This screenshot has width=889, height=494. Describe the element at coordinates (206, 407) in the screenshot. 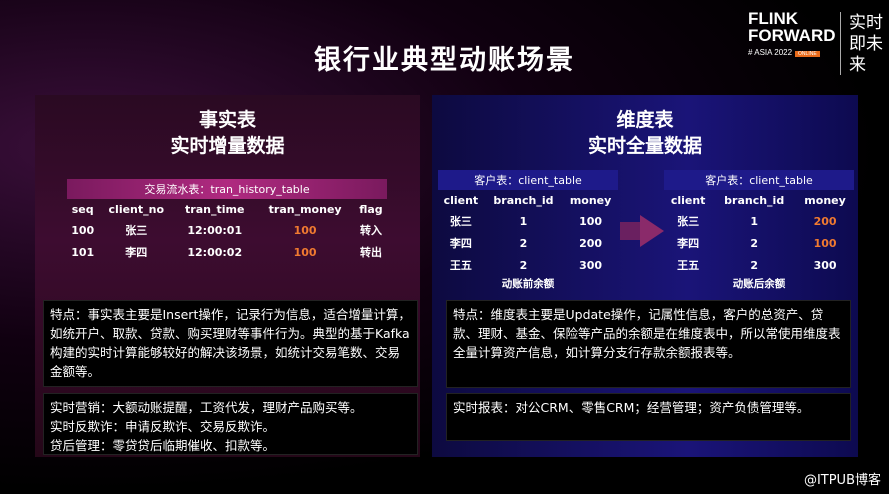

I see `use-case: 实时营销：大额动账提醒，工资代发，理财产品购买等。` at that location.